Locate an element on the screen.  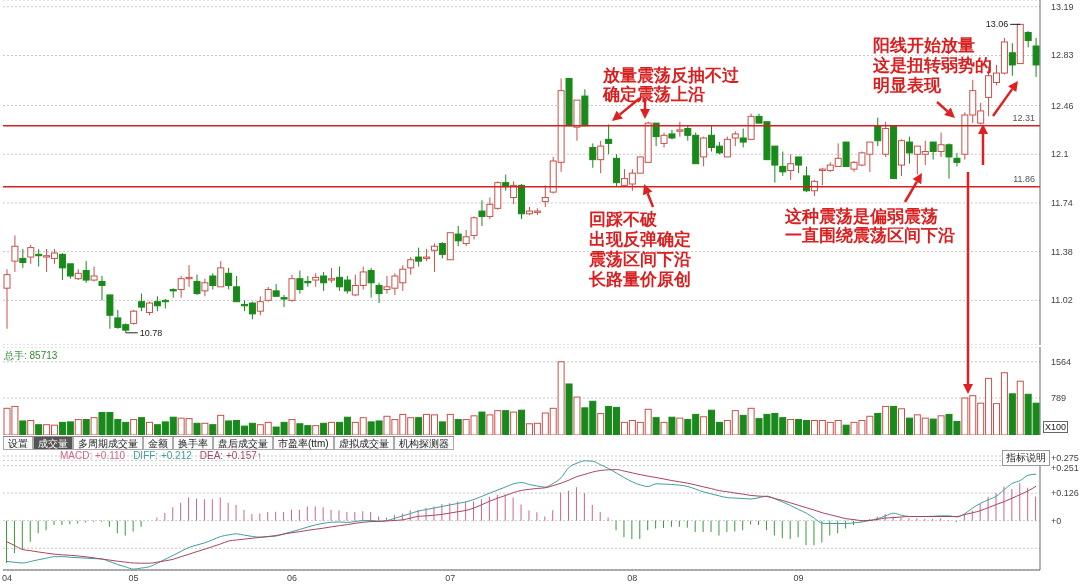
annotation: DEA: +0.157↑ is located at coordinates (230, 455).